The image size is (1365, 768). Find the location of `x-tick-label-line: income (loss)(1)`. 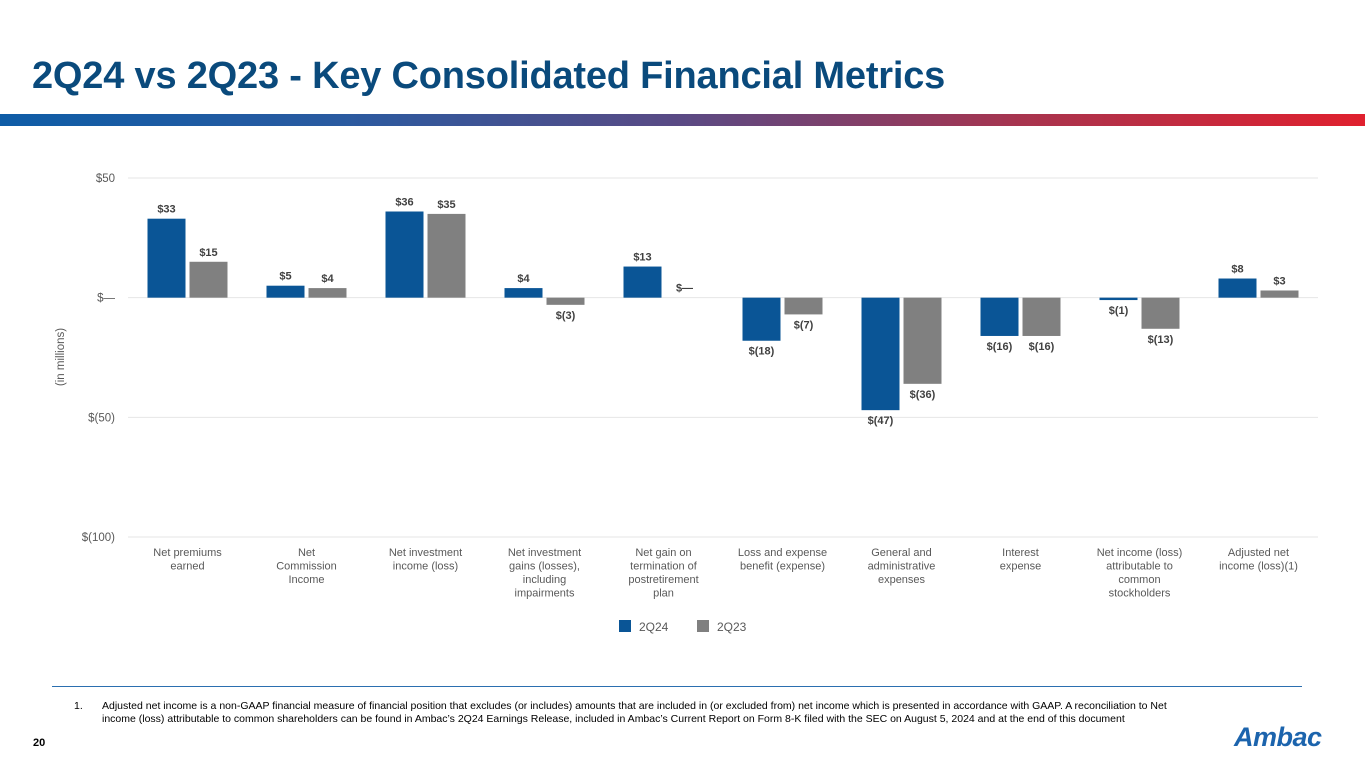

x-tick-label-line: income (loss)(1) is located at coordinates (1258, 567).